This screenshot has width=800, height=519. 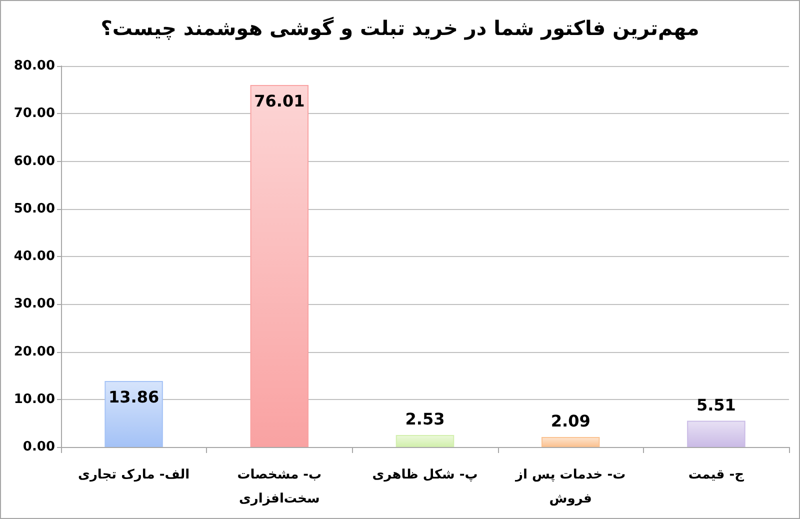 I want to click on y-tick-label: 0.00, so click(x=38, y=447).